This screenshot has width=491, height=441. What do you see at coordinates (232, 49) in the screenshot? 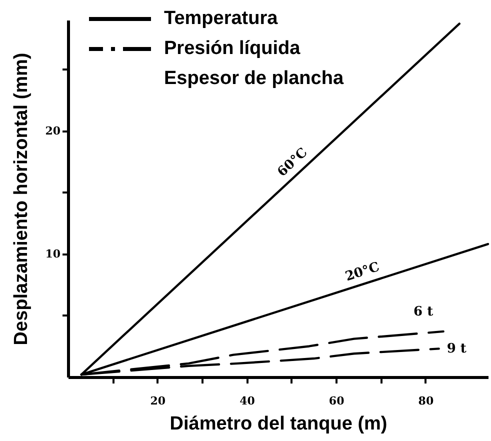
I see `annotation: Presión líquida` at bounding box center [232, 49].